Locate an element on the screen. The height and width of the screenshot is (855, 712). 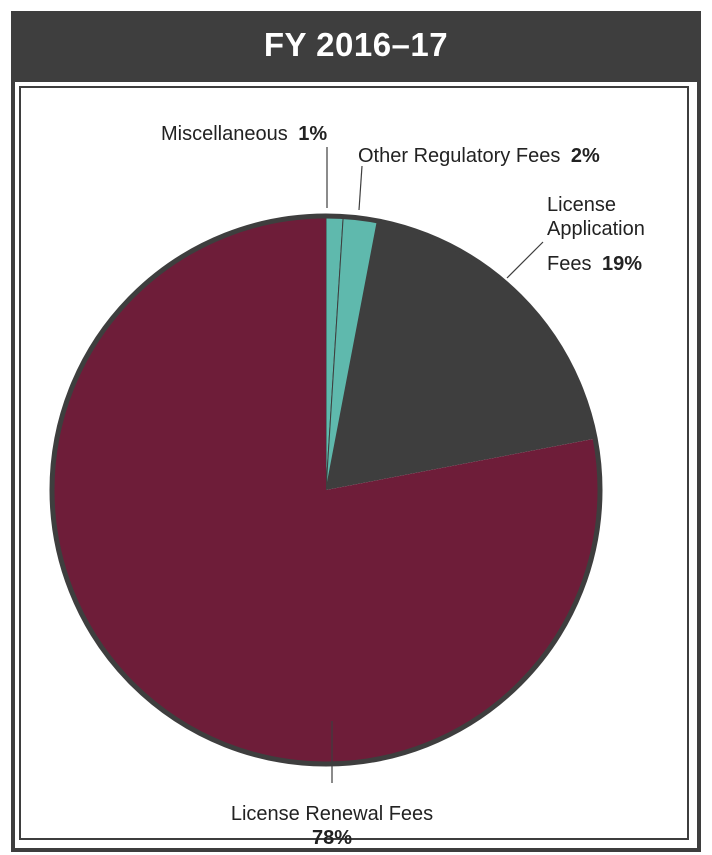
label-license-renewal-fees: License Renewal Fees is located at coordinates (332, 814).